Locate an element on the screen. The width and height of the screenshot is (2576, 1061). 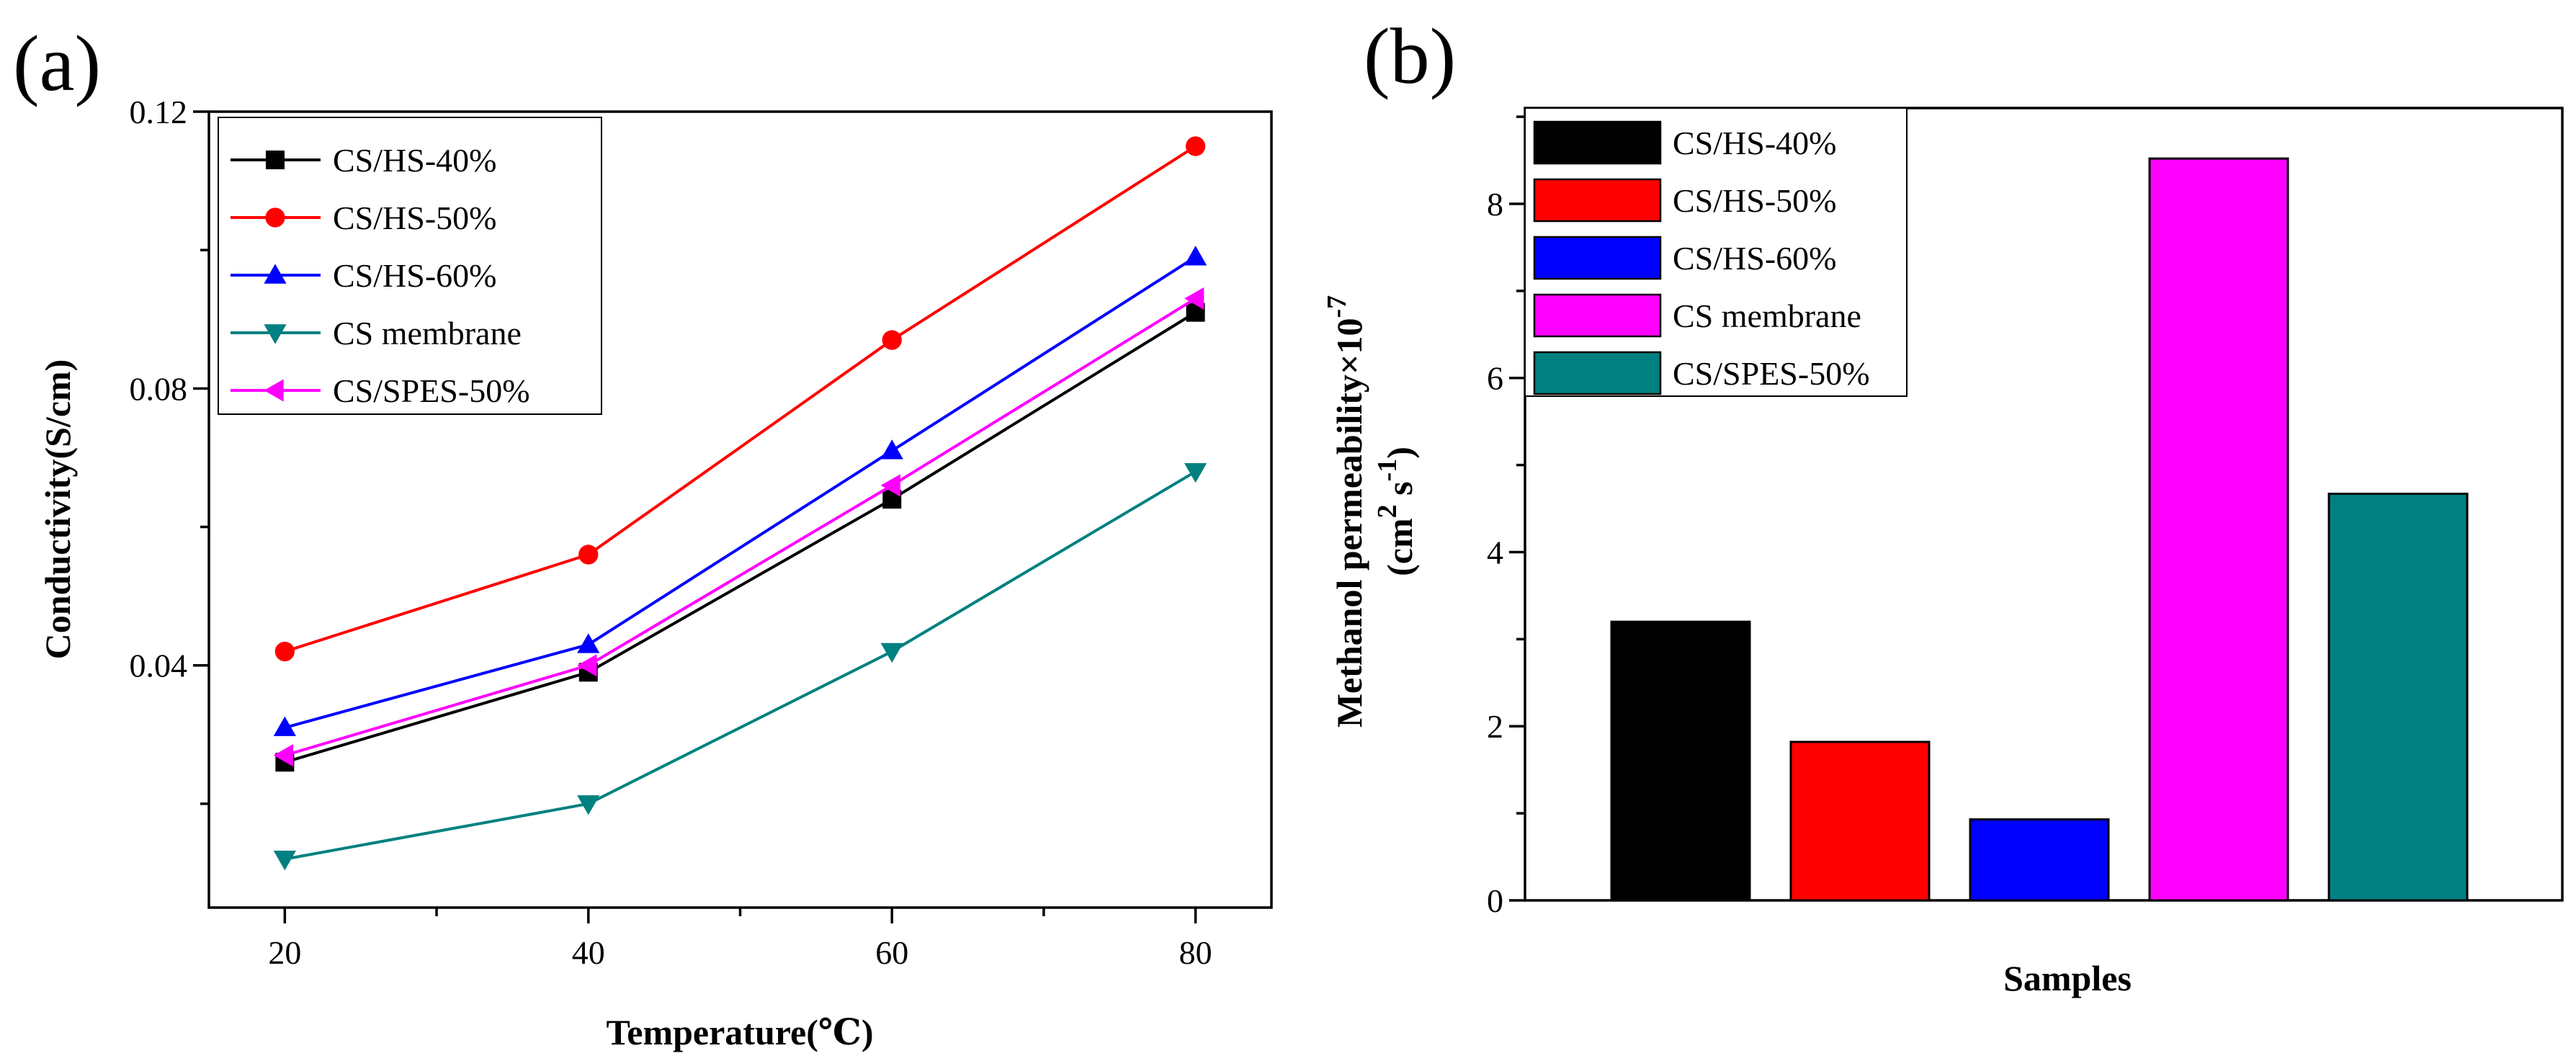
panel-a-x-tick-label: 40 is located at coordinates (588, 952).